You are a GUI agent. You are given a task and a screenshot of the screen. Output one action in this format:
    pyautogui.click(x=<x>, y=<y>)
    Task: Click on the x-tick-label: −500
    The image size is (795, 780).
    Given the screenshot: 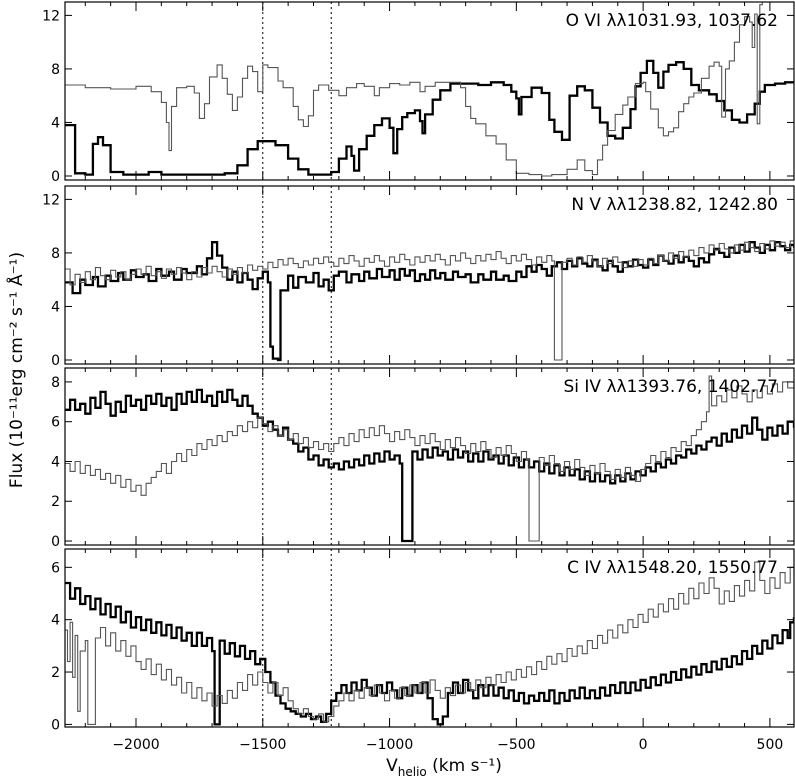 What is the action you would take?
    pyautogui.click(x=516, y=745)
    